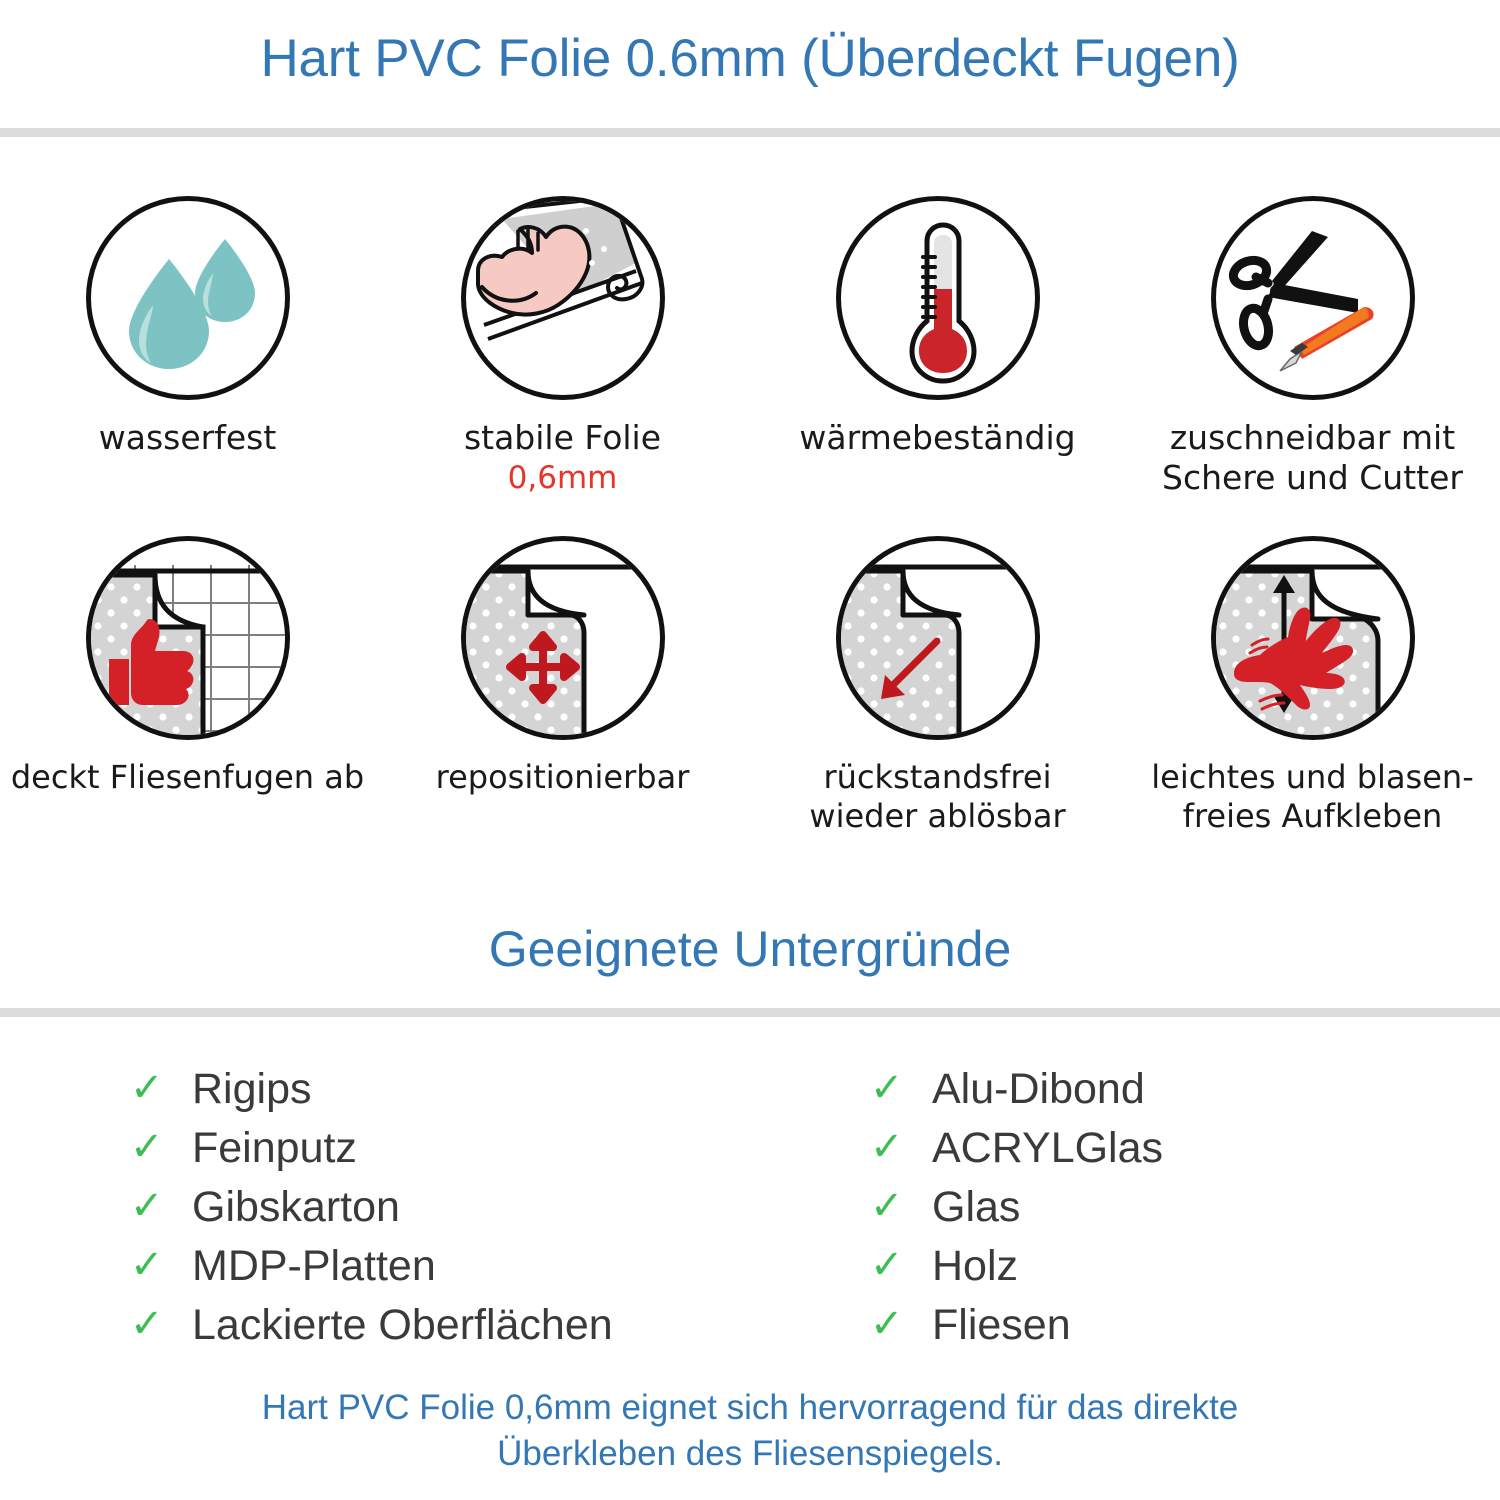 Image resolution: width=1500 pixels, height=1500 pixels. Describe the element at coordinates (1048, 1148) in the screenshot. I see `list-item-label: ACRYLGlas` at that location.